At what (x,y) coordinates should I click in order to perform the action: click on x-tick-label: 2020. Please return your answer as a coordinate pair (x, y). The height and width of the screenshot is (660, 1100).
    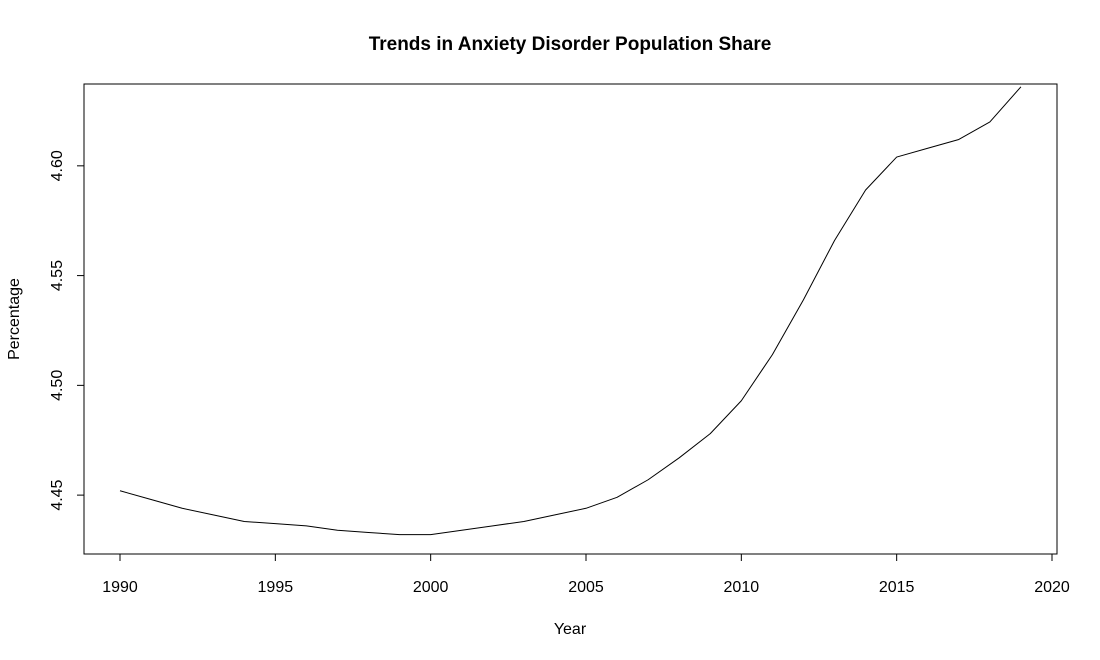
    Looking at the image, I should click on (1052, 587).